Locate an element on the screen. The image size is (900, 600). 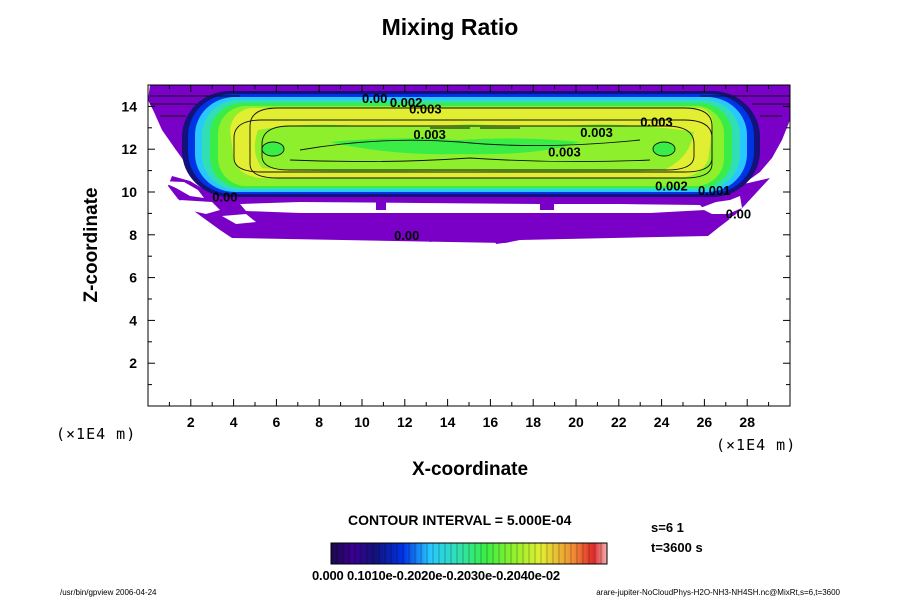
y-tick-label: 10 is located at coordinates (129, 192).